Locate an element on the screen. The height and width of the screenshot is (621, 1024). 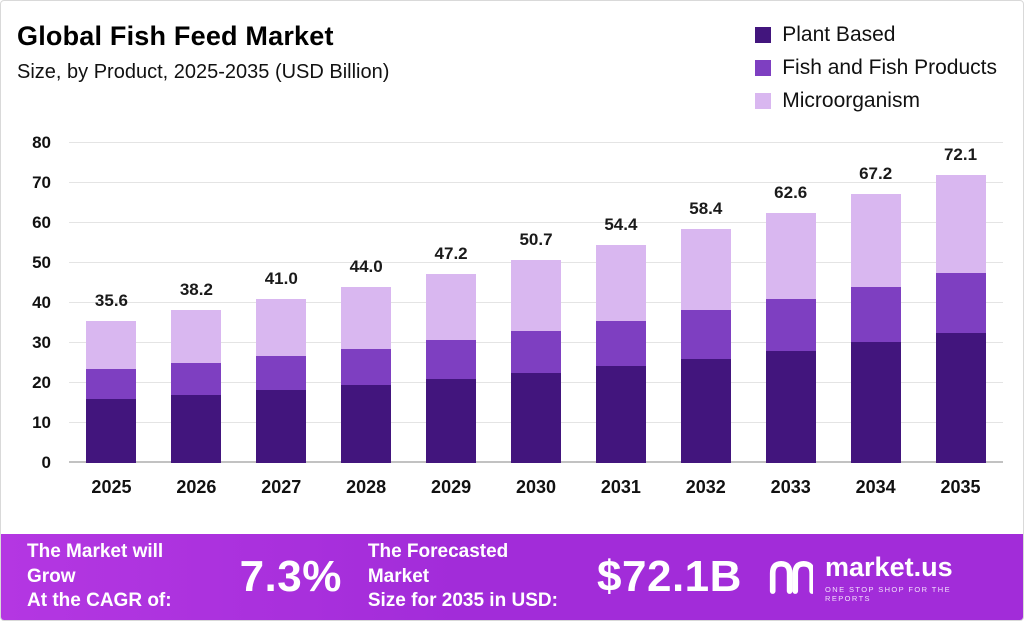
x-axis-label-2027: 2027 is located at coordinates (281, 487).